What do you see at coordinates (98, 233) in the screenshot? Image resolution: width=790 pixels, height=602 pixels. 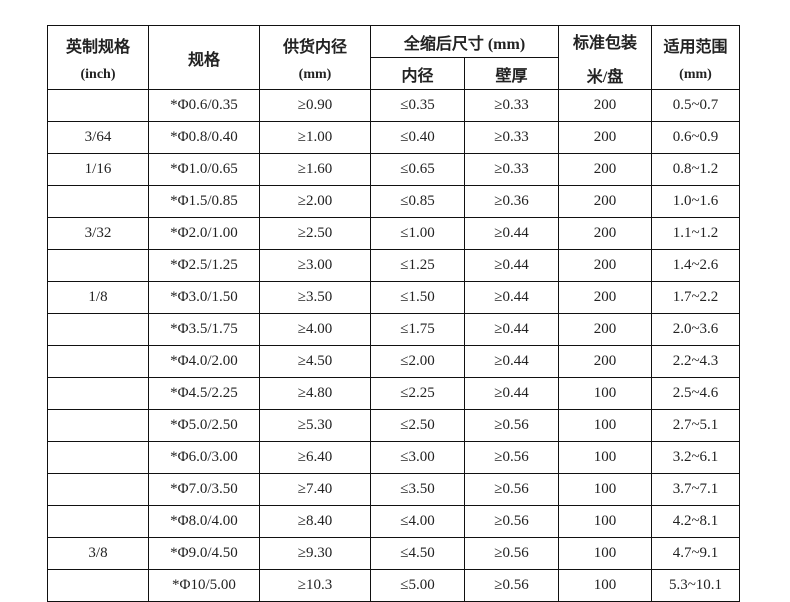 I see `cell-inch: 3/32` at bounding box center [98, 233].